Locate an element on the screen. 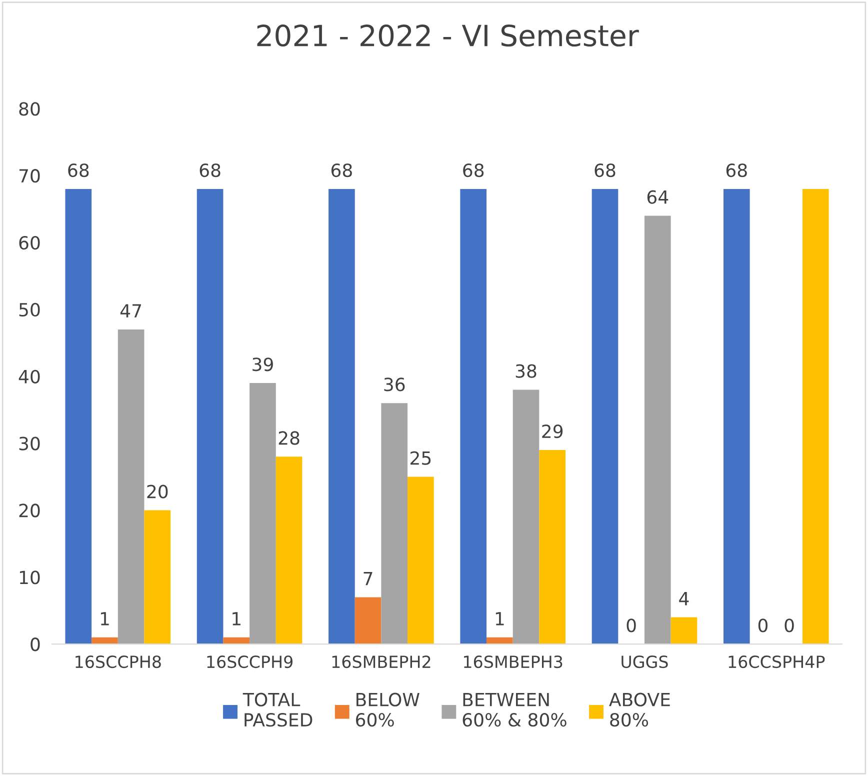 This screenshot has height=776, width=868. y-tick-label: 80 is located at coordinates (29, 109).